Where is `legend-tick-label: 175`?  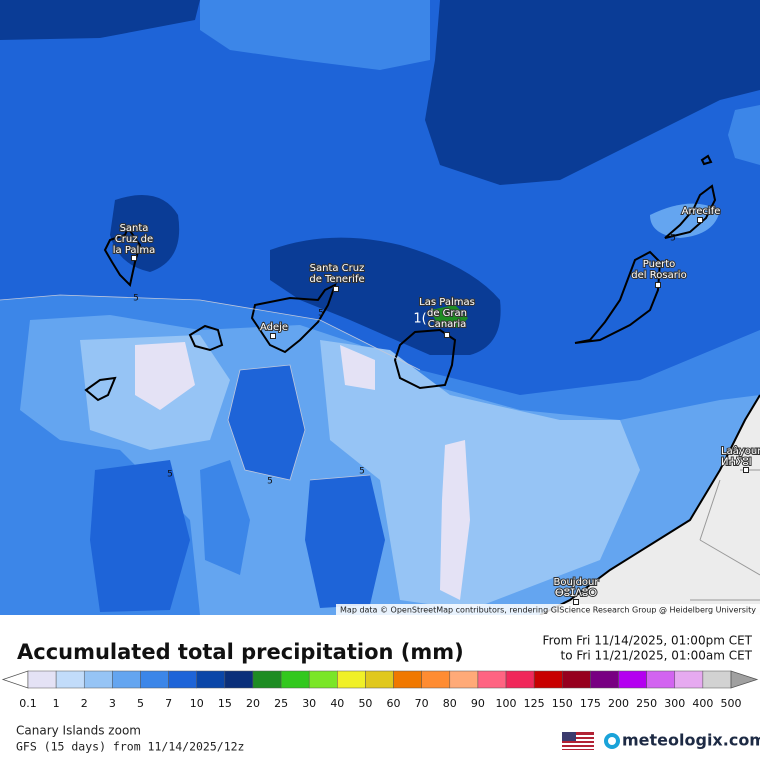 legend-tick-label: 175 is located at coordinates (590, 703).